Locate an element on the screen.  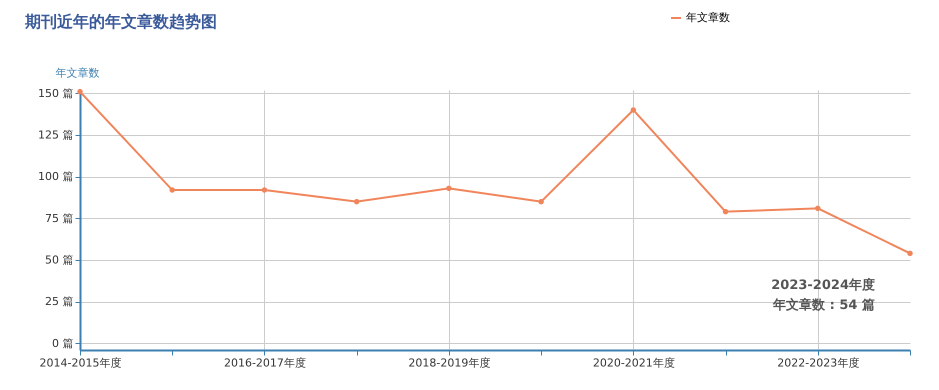
y-tick-label: 0 篇 is located at coordinates (63, 343).